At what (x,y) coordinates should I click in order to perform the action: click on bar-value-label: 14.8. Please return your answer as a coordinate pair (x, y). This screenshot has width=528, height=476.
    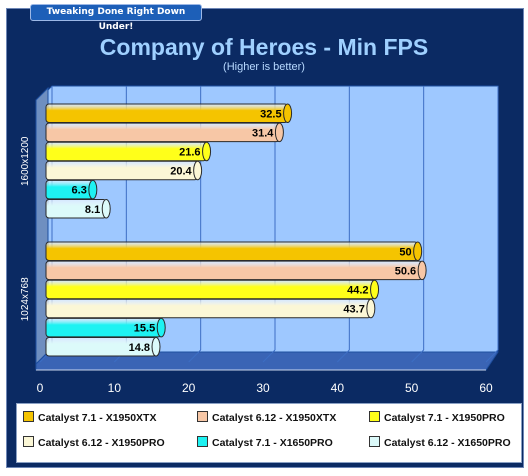
    Looking at the image, I should click on (139, 348).